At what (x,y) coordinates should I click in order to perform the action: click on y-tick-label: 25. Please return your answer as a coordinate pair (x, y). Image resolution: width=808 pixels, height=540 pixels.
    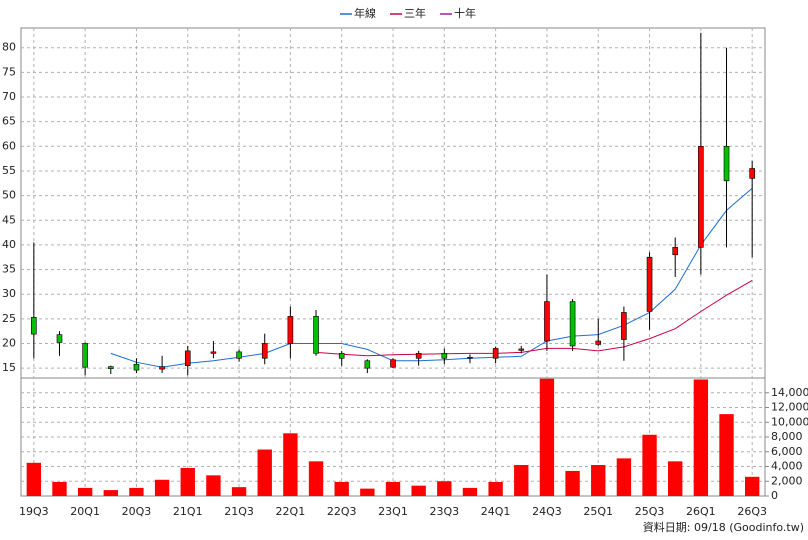
    Looking at the image, I should click on (9, 318).